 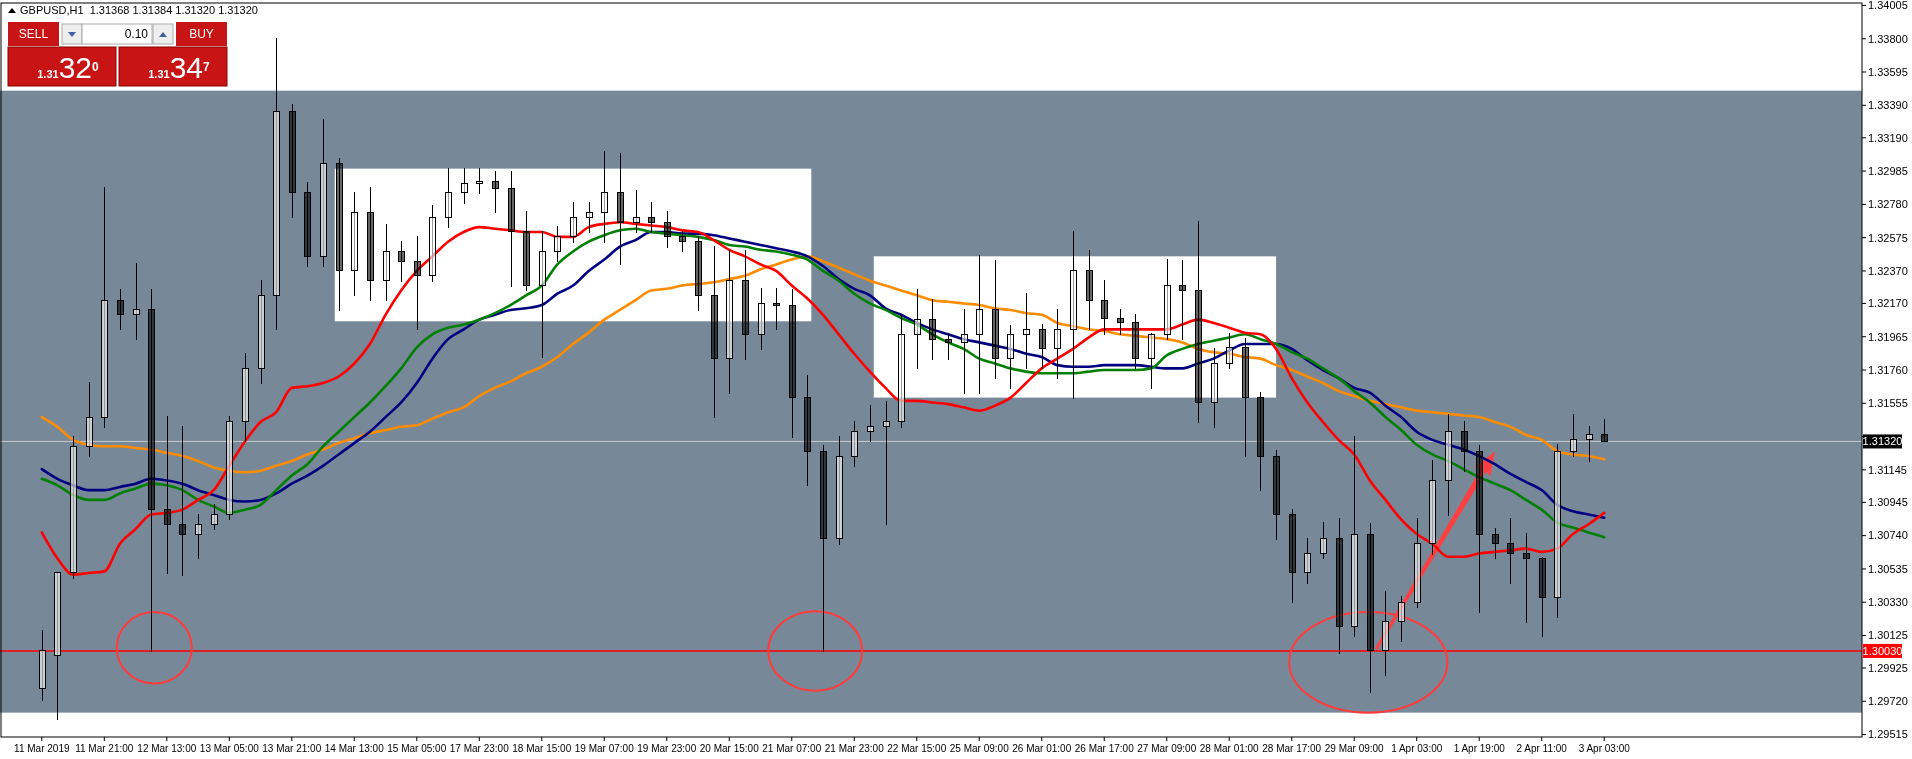 I want to click on x-tick-label: 18 Mar 15:00, so click(x=542, y=748).